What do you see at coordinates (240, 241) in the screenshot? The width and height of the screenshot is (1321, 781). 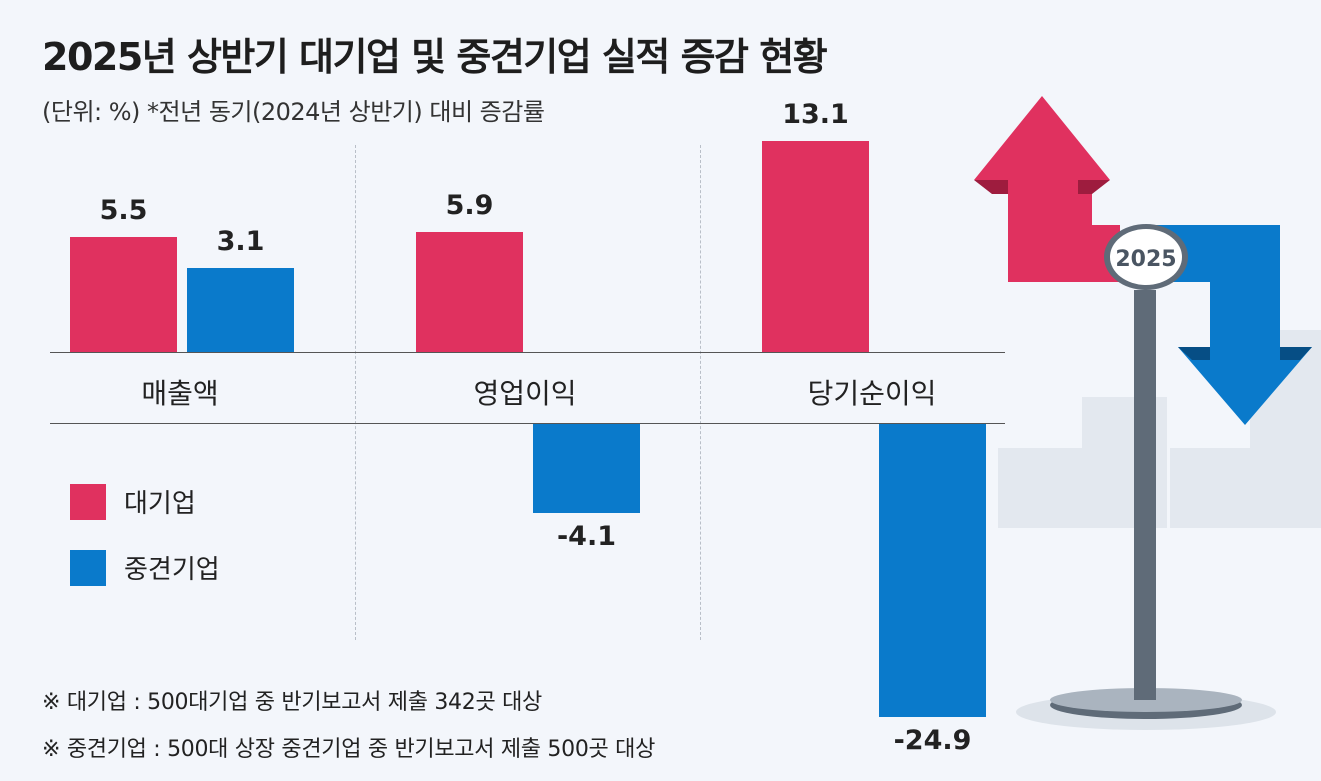 I see `data-label: 3.1` at bounding box center [240, 241].